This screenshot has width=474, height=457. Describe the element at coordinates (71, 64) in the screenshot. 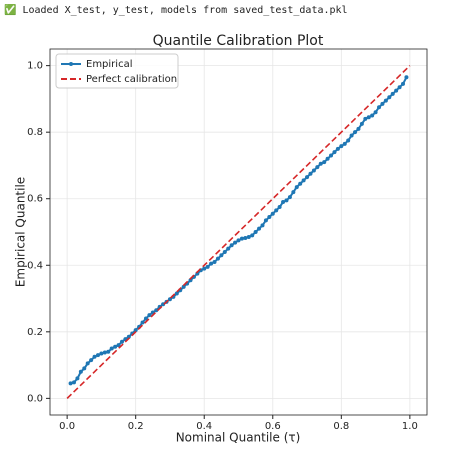

I see `legend-marker` at that location.